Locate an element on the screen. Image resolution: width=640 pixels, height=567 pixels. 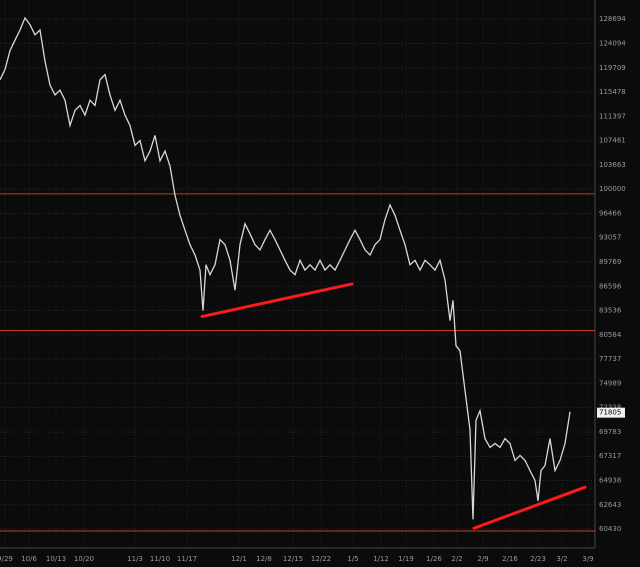
x-tick-label: 1/26 is located at coordinates (434, 559).